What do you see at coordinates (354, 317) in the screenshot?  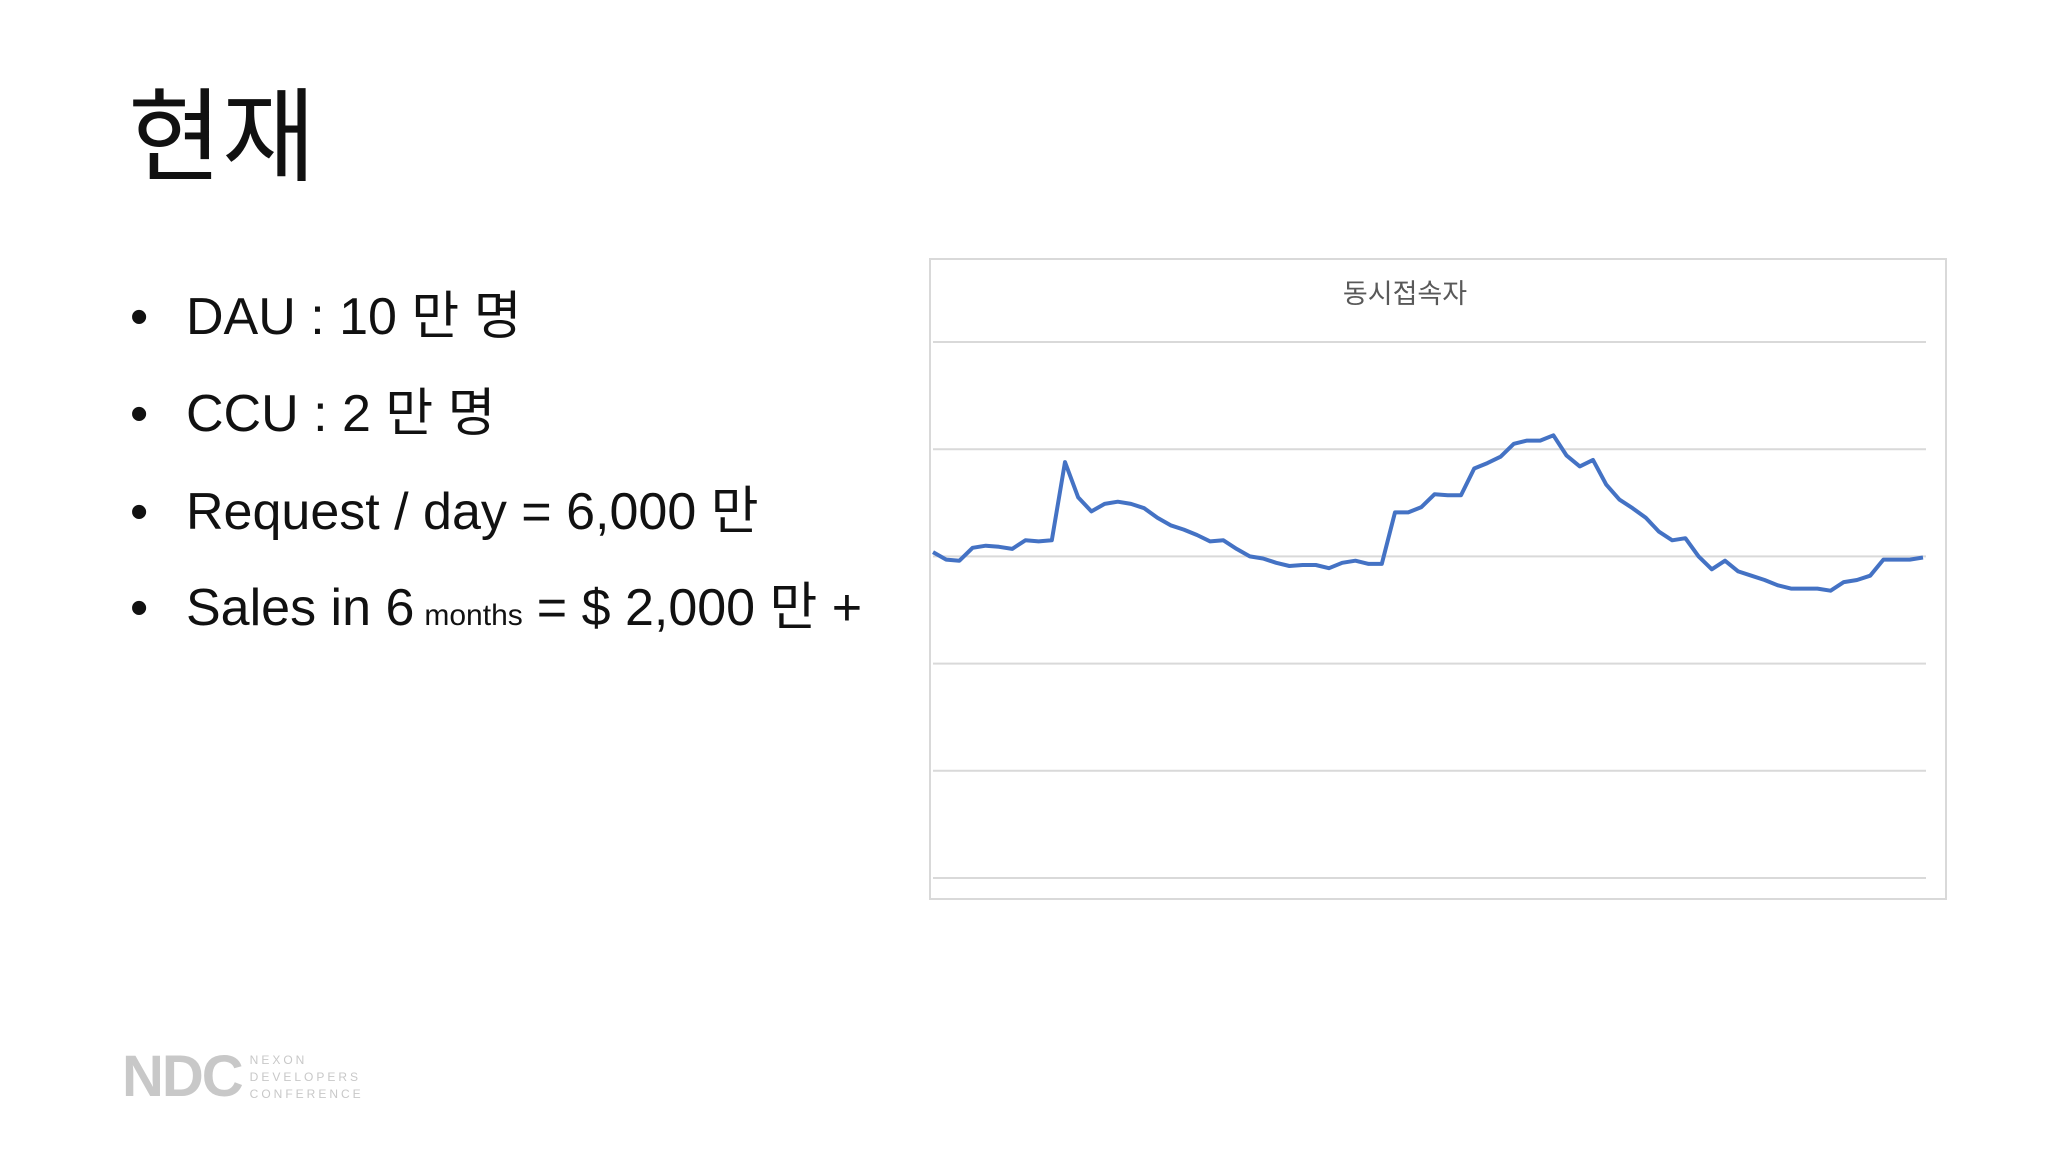 I see `bullet-text: DAU : 10 만 명` at bounding box center [354, 317].